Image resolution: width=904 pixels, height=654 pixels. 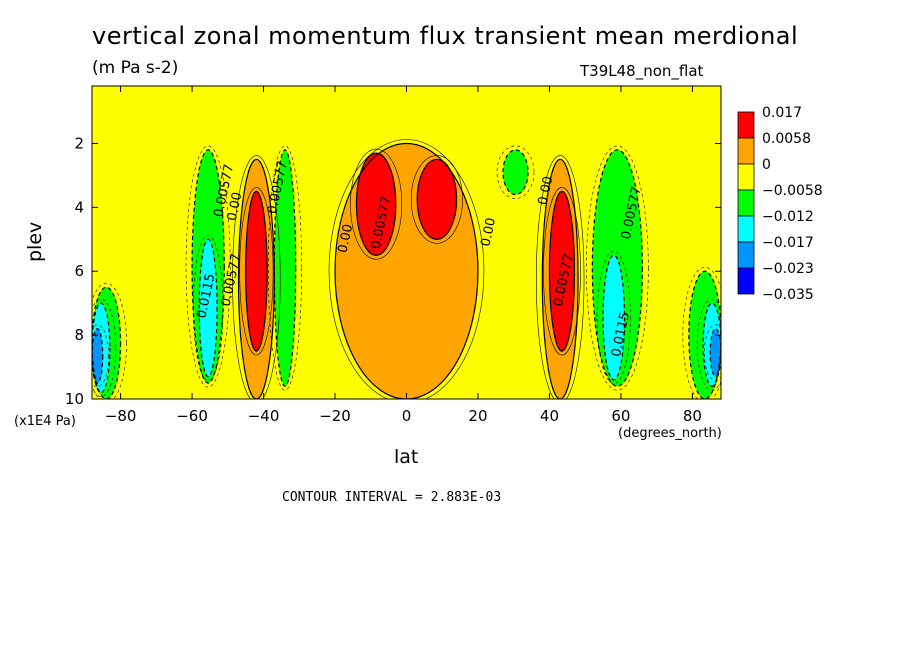 I want to click on contour-label-5: 0.00, so click(x=346, y=238).